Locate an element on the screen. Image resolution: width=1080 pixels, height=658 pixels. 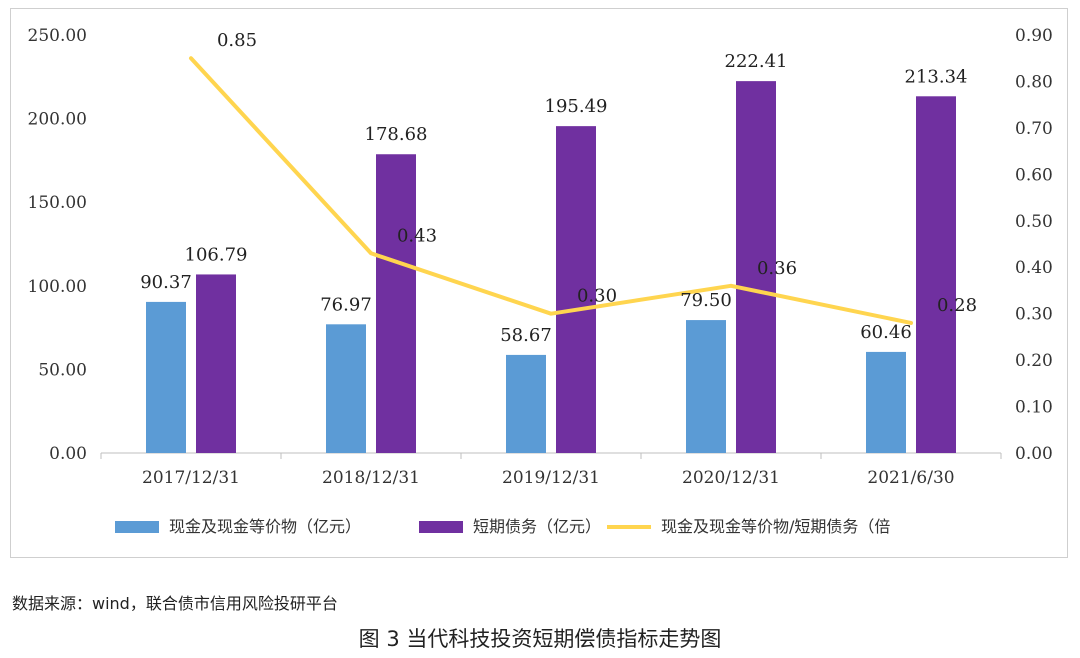
x-tick-label: 2021/6/30 is located at coordinates (910, 478).